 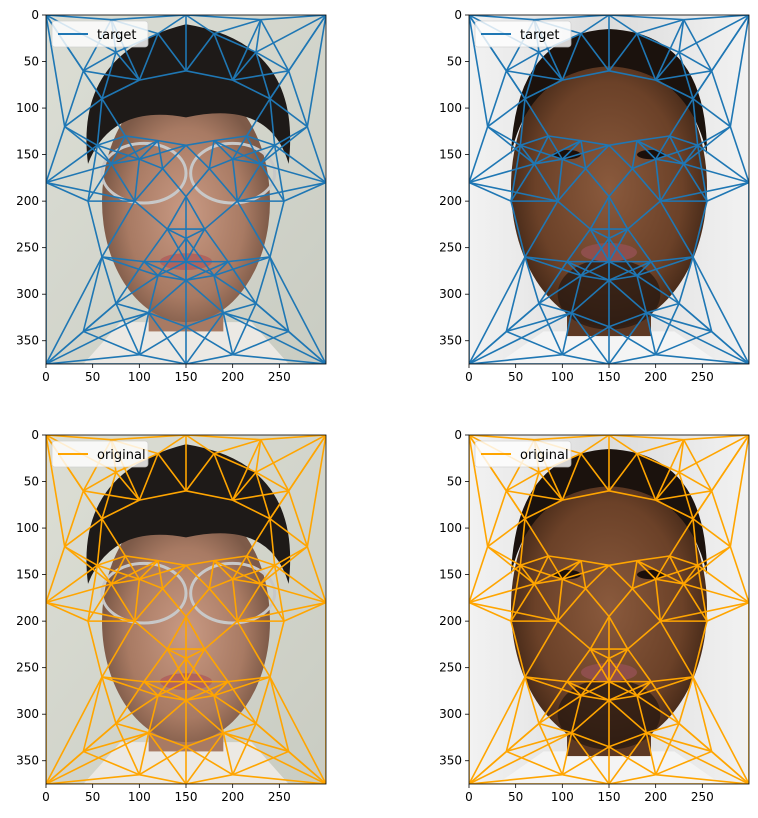 I want to click on y-tick-label: 0, so click(x=458, y=15).